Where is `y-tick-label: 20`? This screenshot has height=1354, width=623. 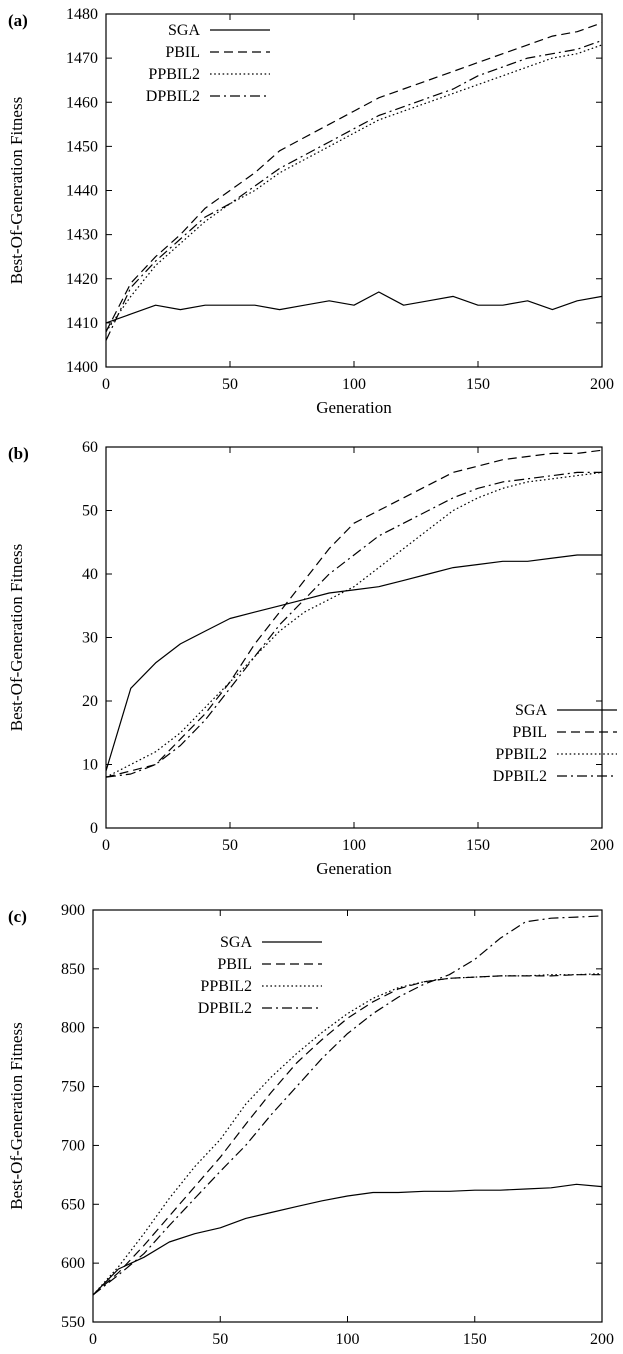 y-tick-label: 20 is located at coordinates (90, 701).